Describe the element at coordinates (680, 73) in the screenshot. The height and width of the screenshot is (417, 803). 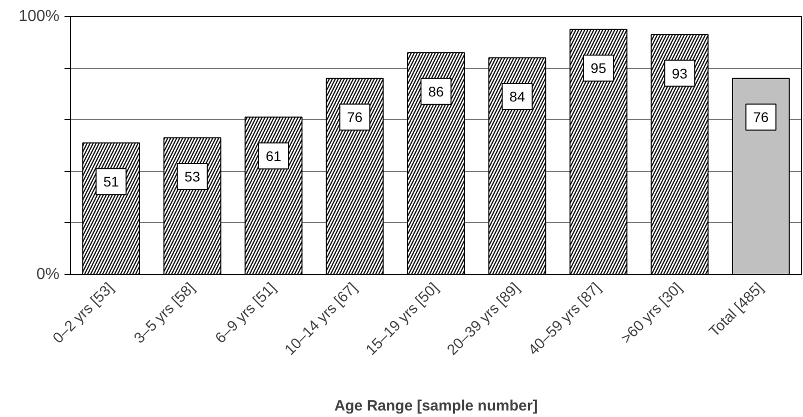
I see `data-label: 93` at that location.